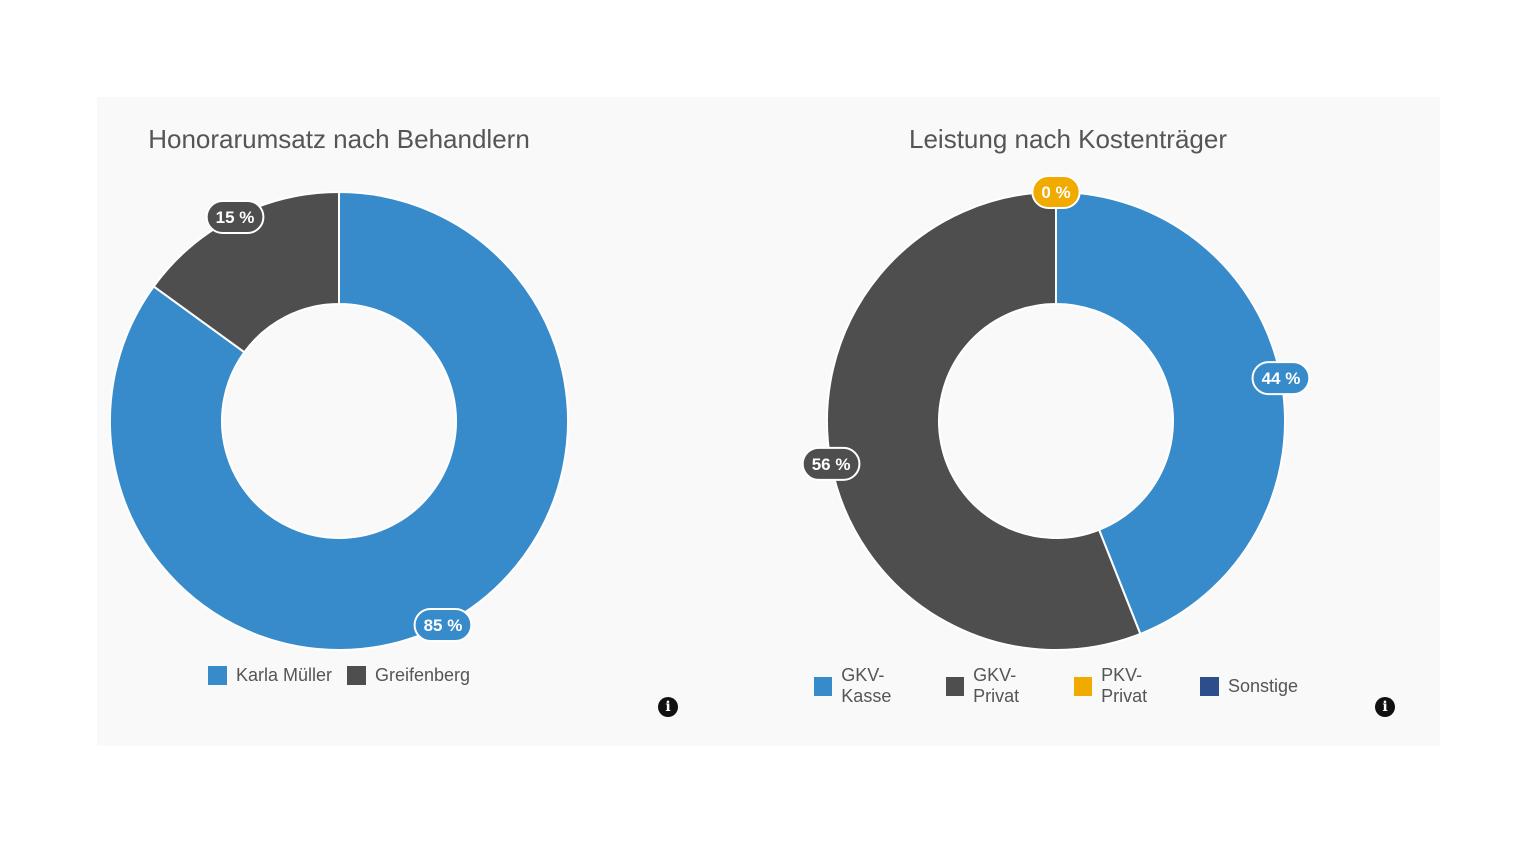  I want to click on legend-label: PKV-Privat, so click(1124, 685).